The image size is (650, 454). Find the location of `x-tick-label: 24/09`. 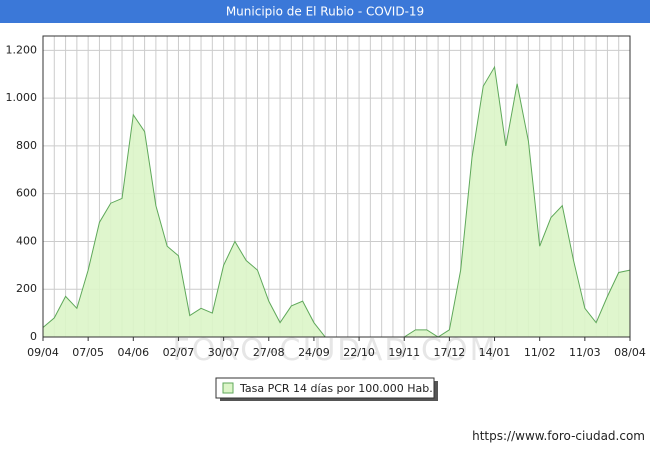

x-tick-label: 24/09 is located at coordinates (314, 352).